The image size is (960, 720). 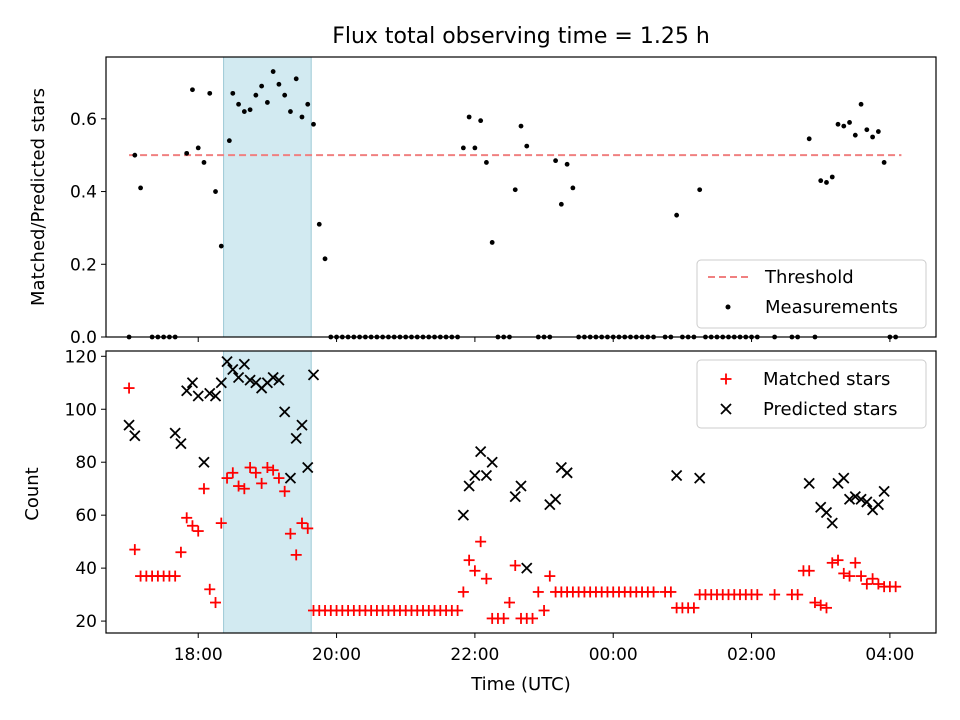 I want to click on legend-predicted-marker-b, so click(x=726, y=409).